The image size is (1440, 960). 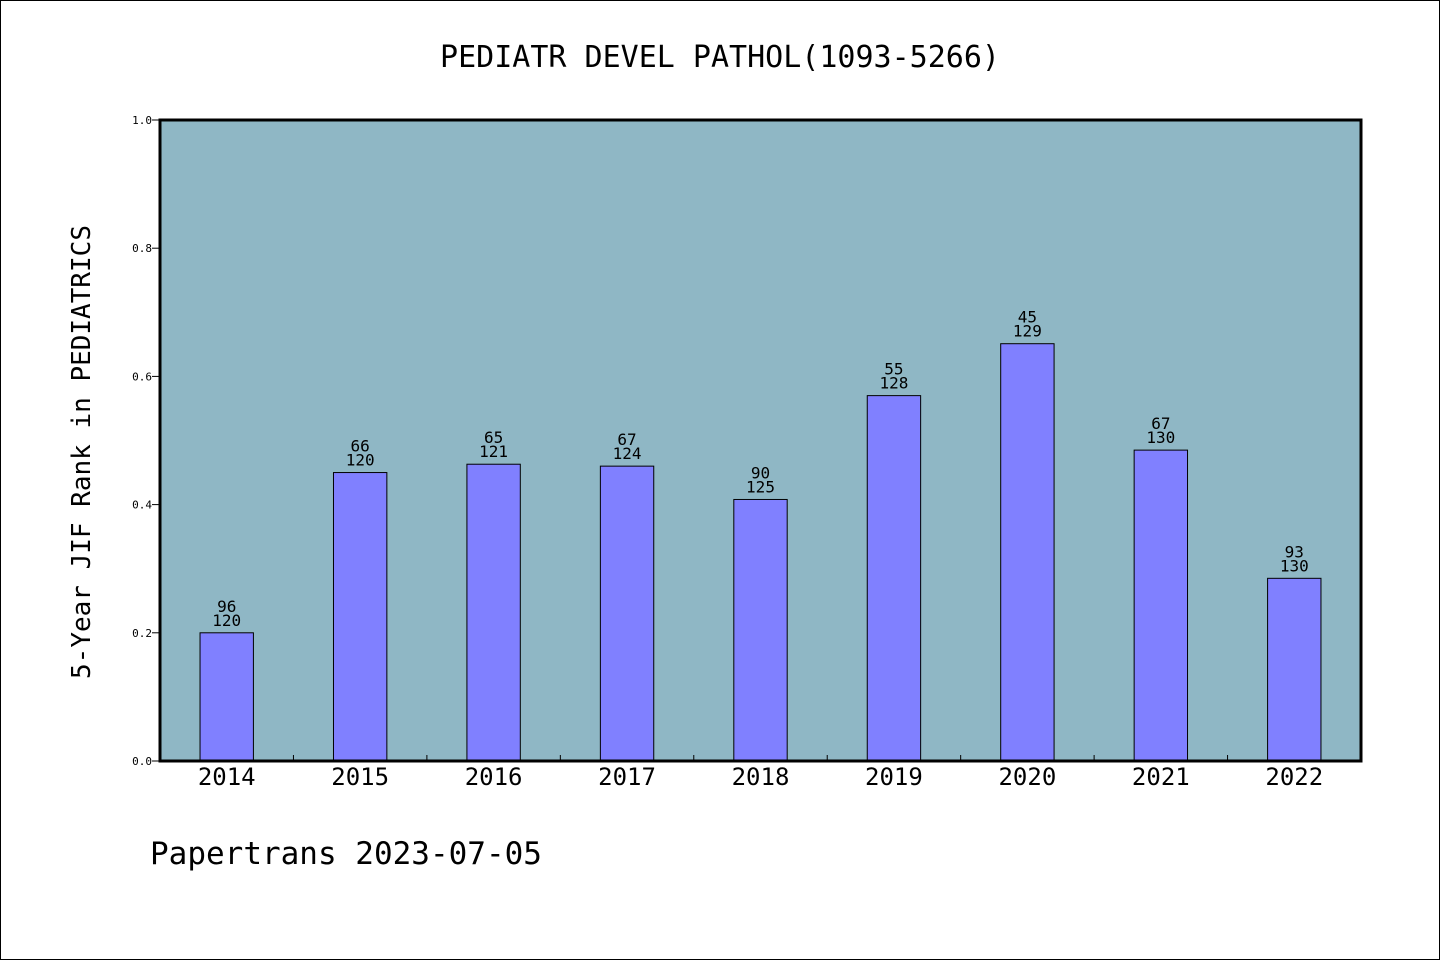 I want to click on y-tick-label: 0.0, so click(x=142, y=761).